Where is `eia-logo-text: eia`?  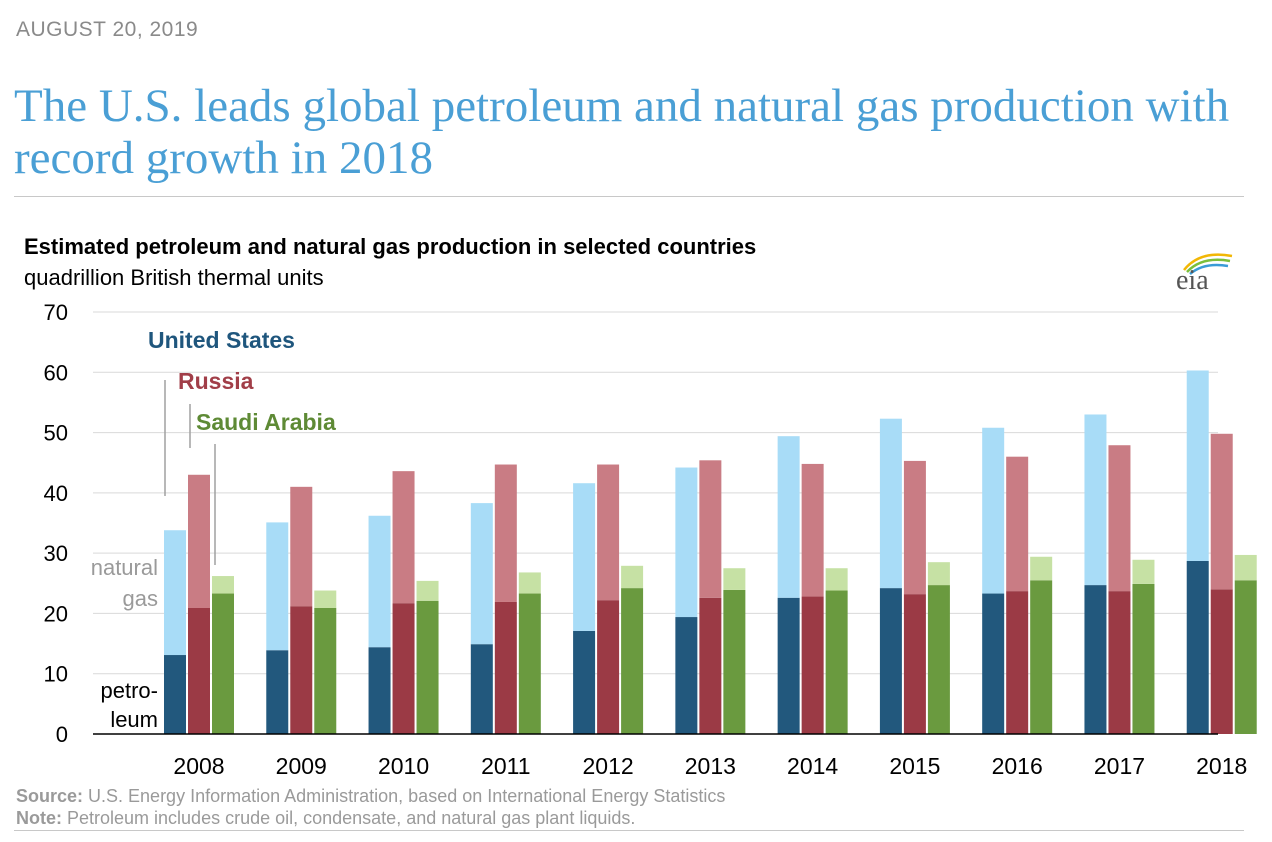
eia-logo-text: eia is located at coordinates (1192, 279).